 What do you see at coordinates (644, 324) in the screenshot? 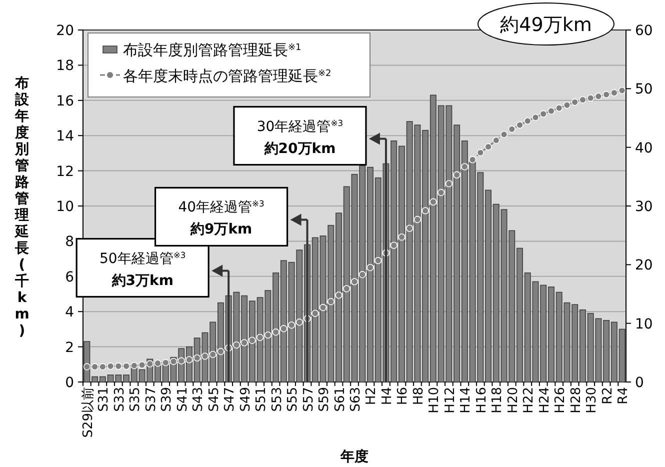
I see `y2-tick-label: 10` at bounding box center [644, 324].